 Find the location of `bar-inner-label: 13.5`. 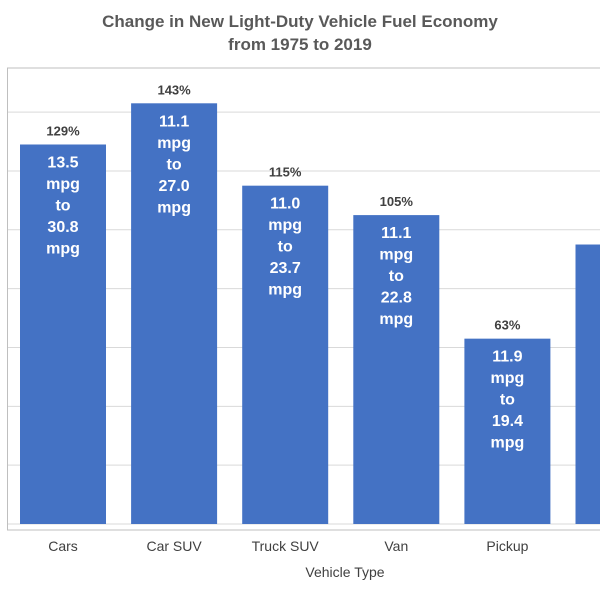

bar-inner-label: 13.5 is located at coordinates (62, 162).